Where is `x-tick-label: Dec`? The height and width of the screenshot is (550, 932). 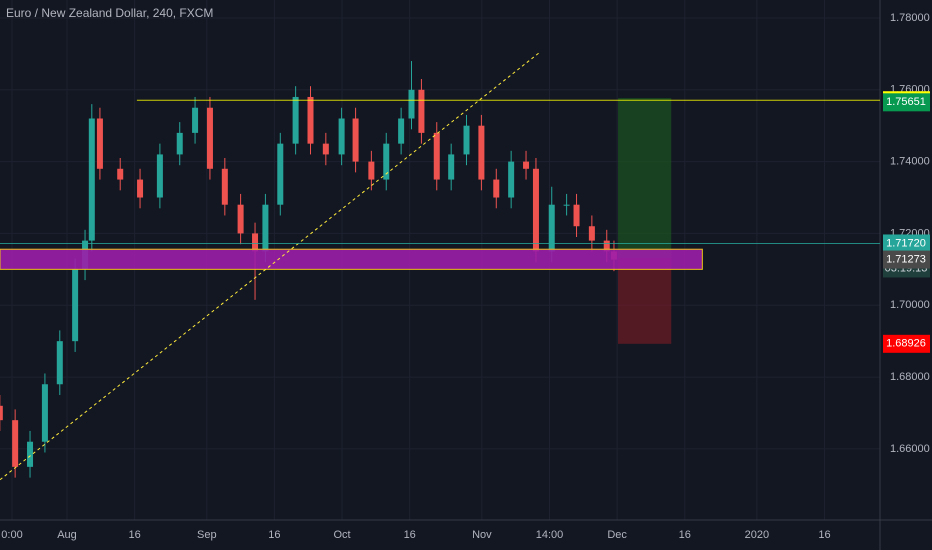
x-tick-label: Dec is located at coordinates (617, 535).